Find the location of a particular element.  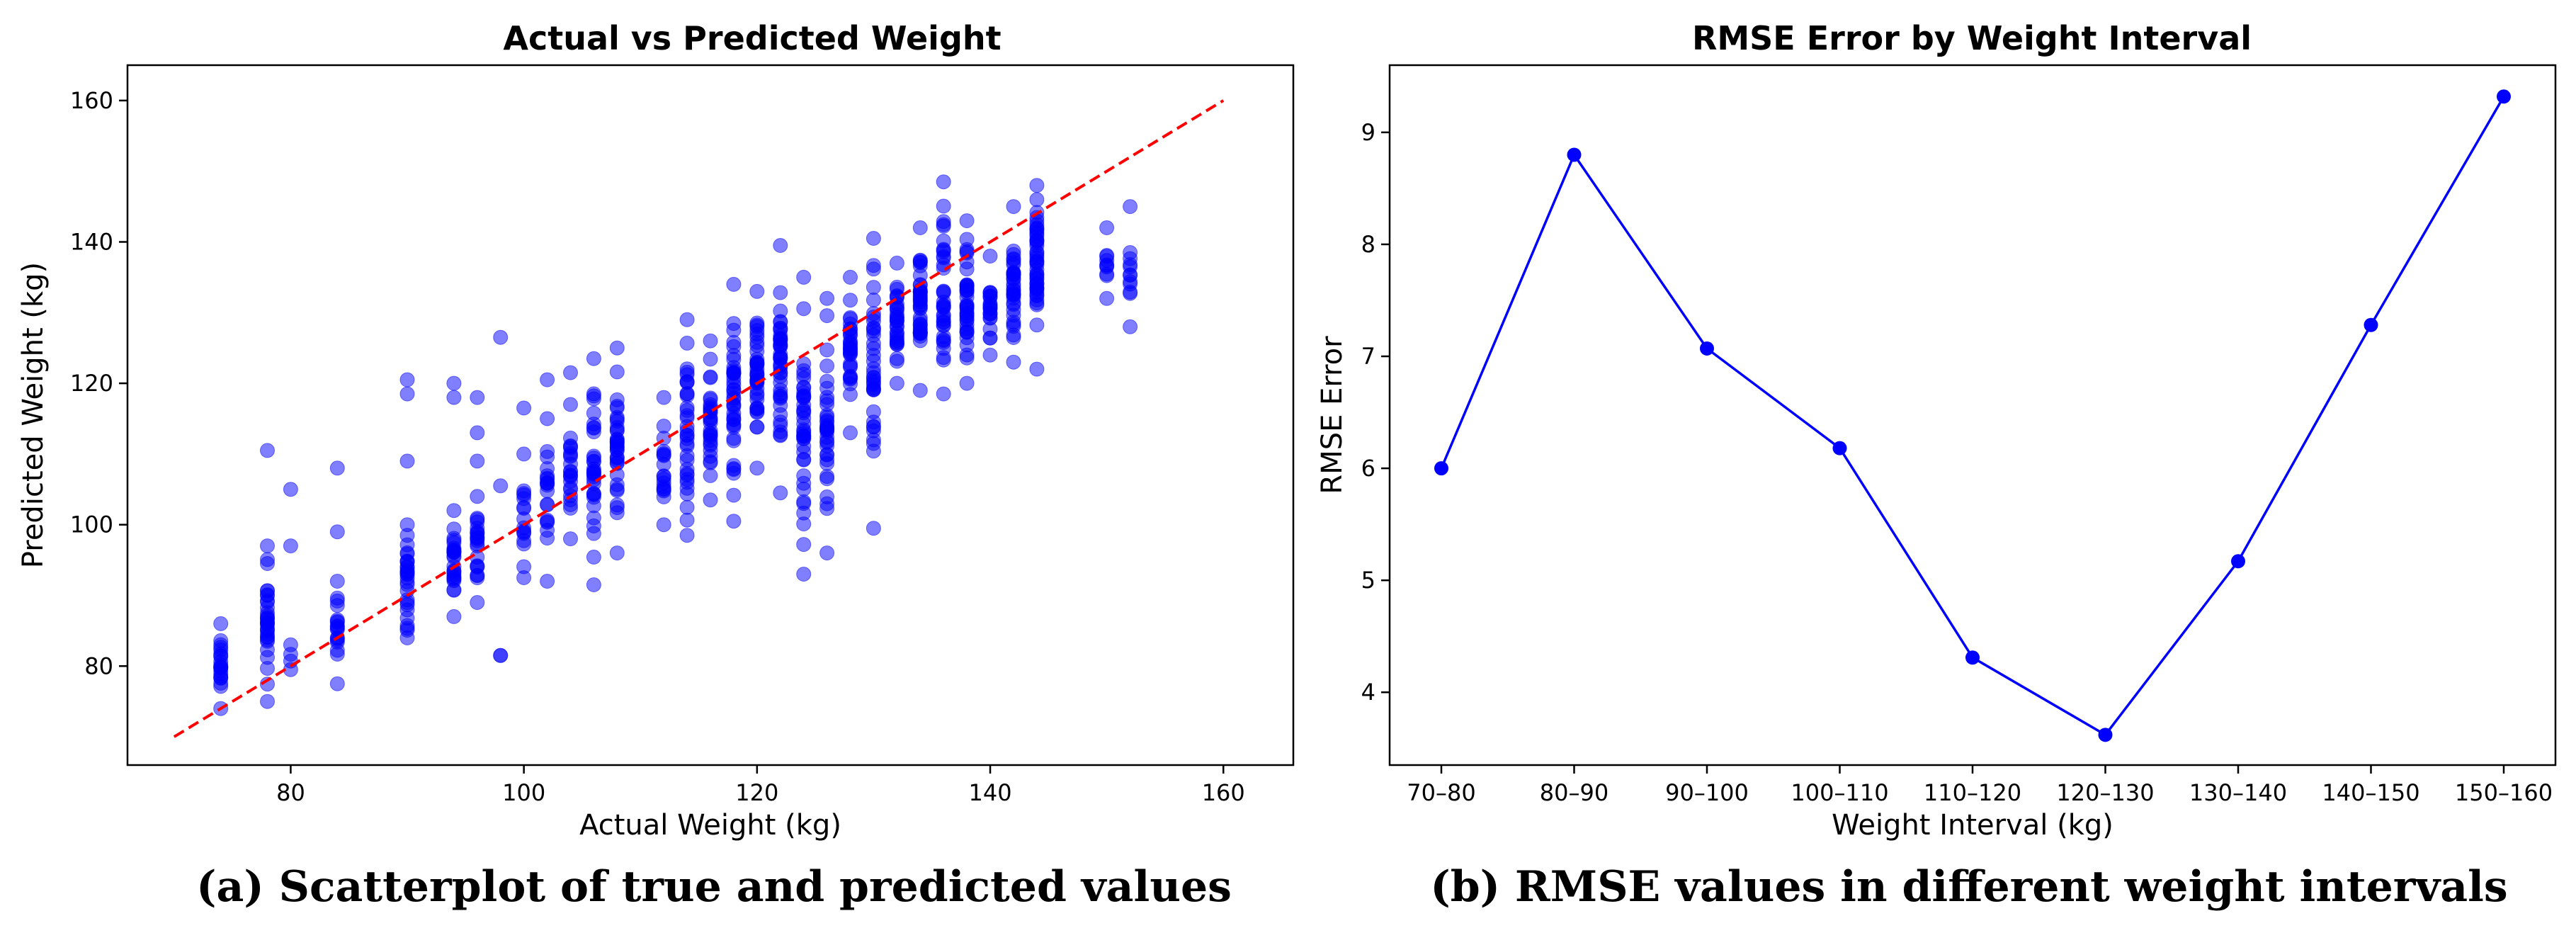

x-tick-label: 70–80 is located at coordinates (1441, 792).